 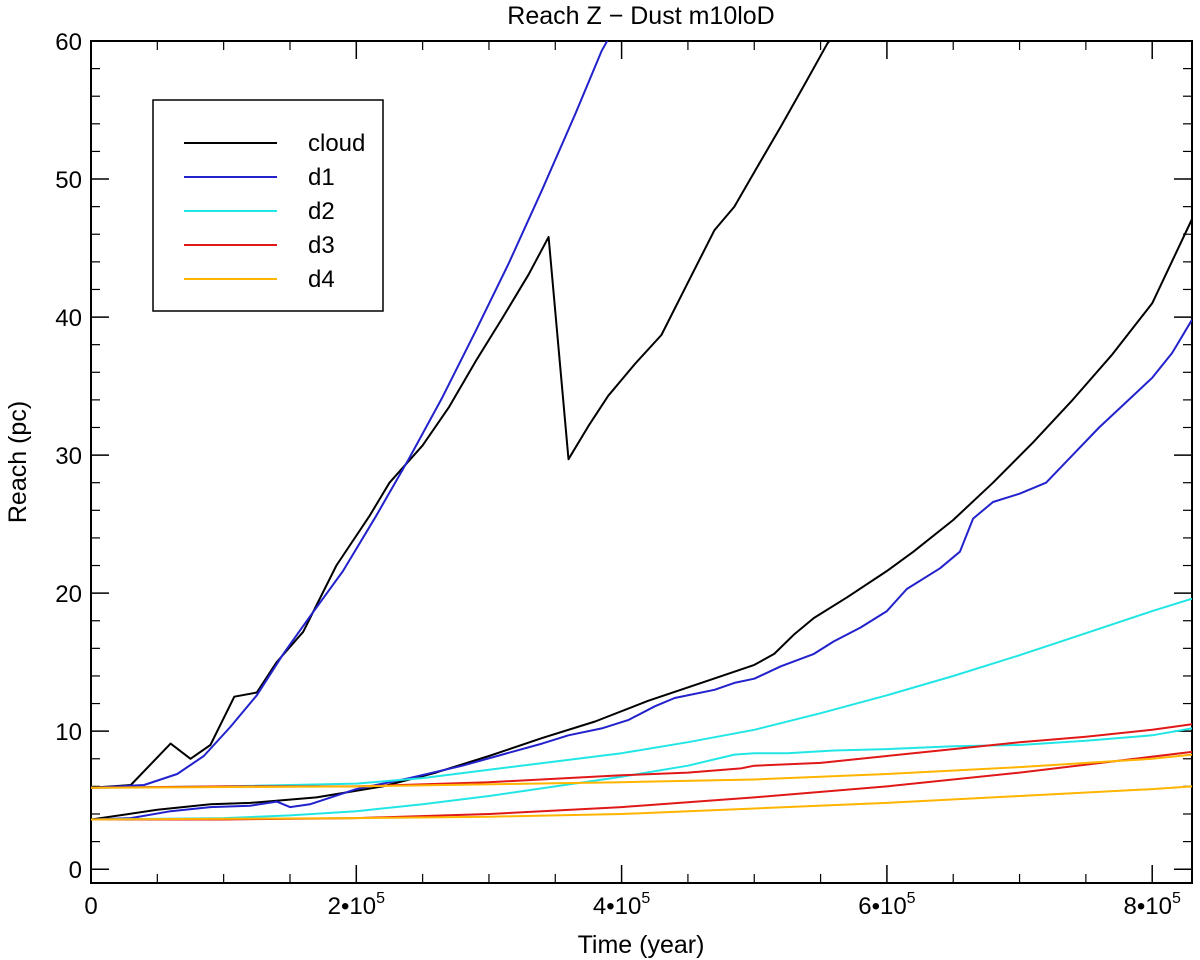 I want to click on y-tick-label: 0, so click(x=75, y=870).